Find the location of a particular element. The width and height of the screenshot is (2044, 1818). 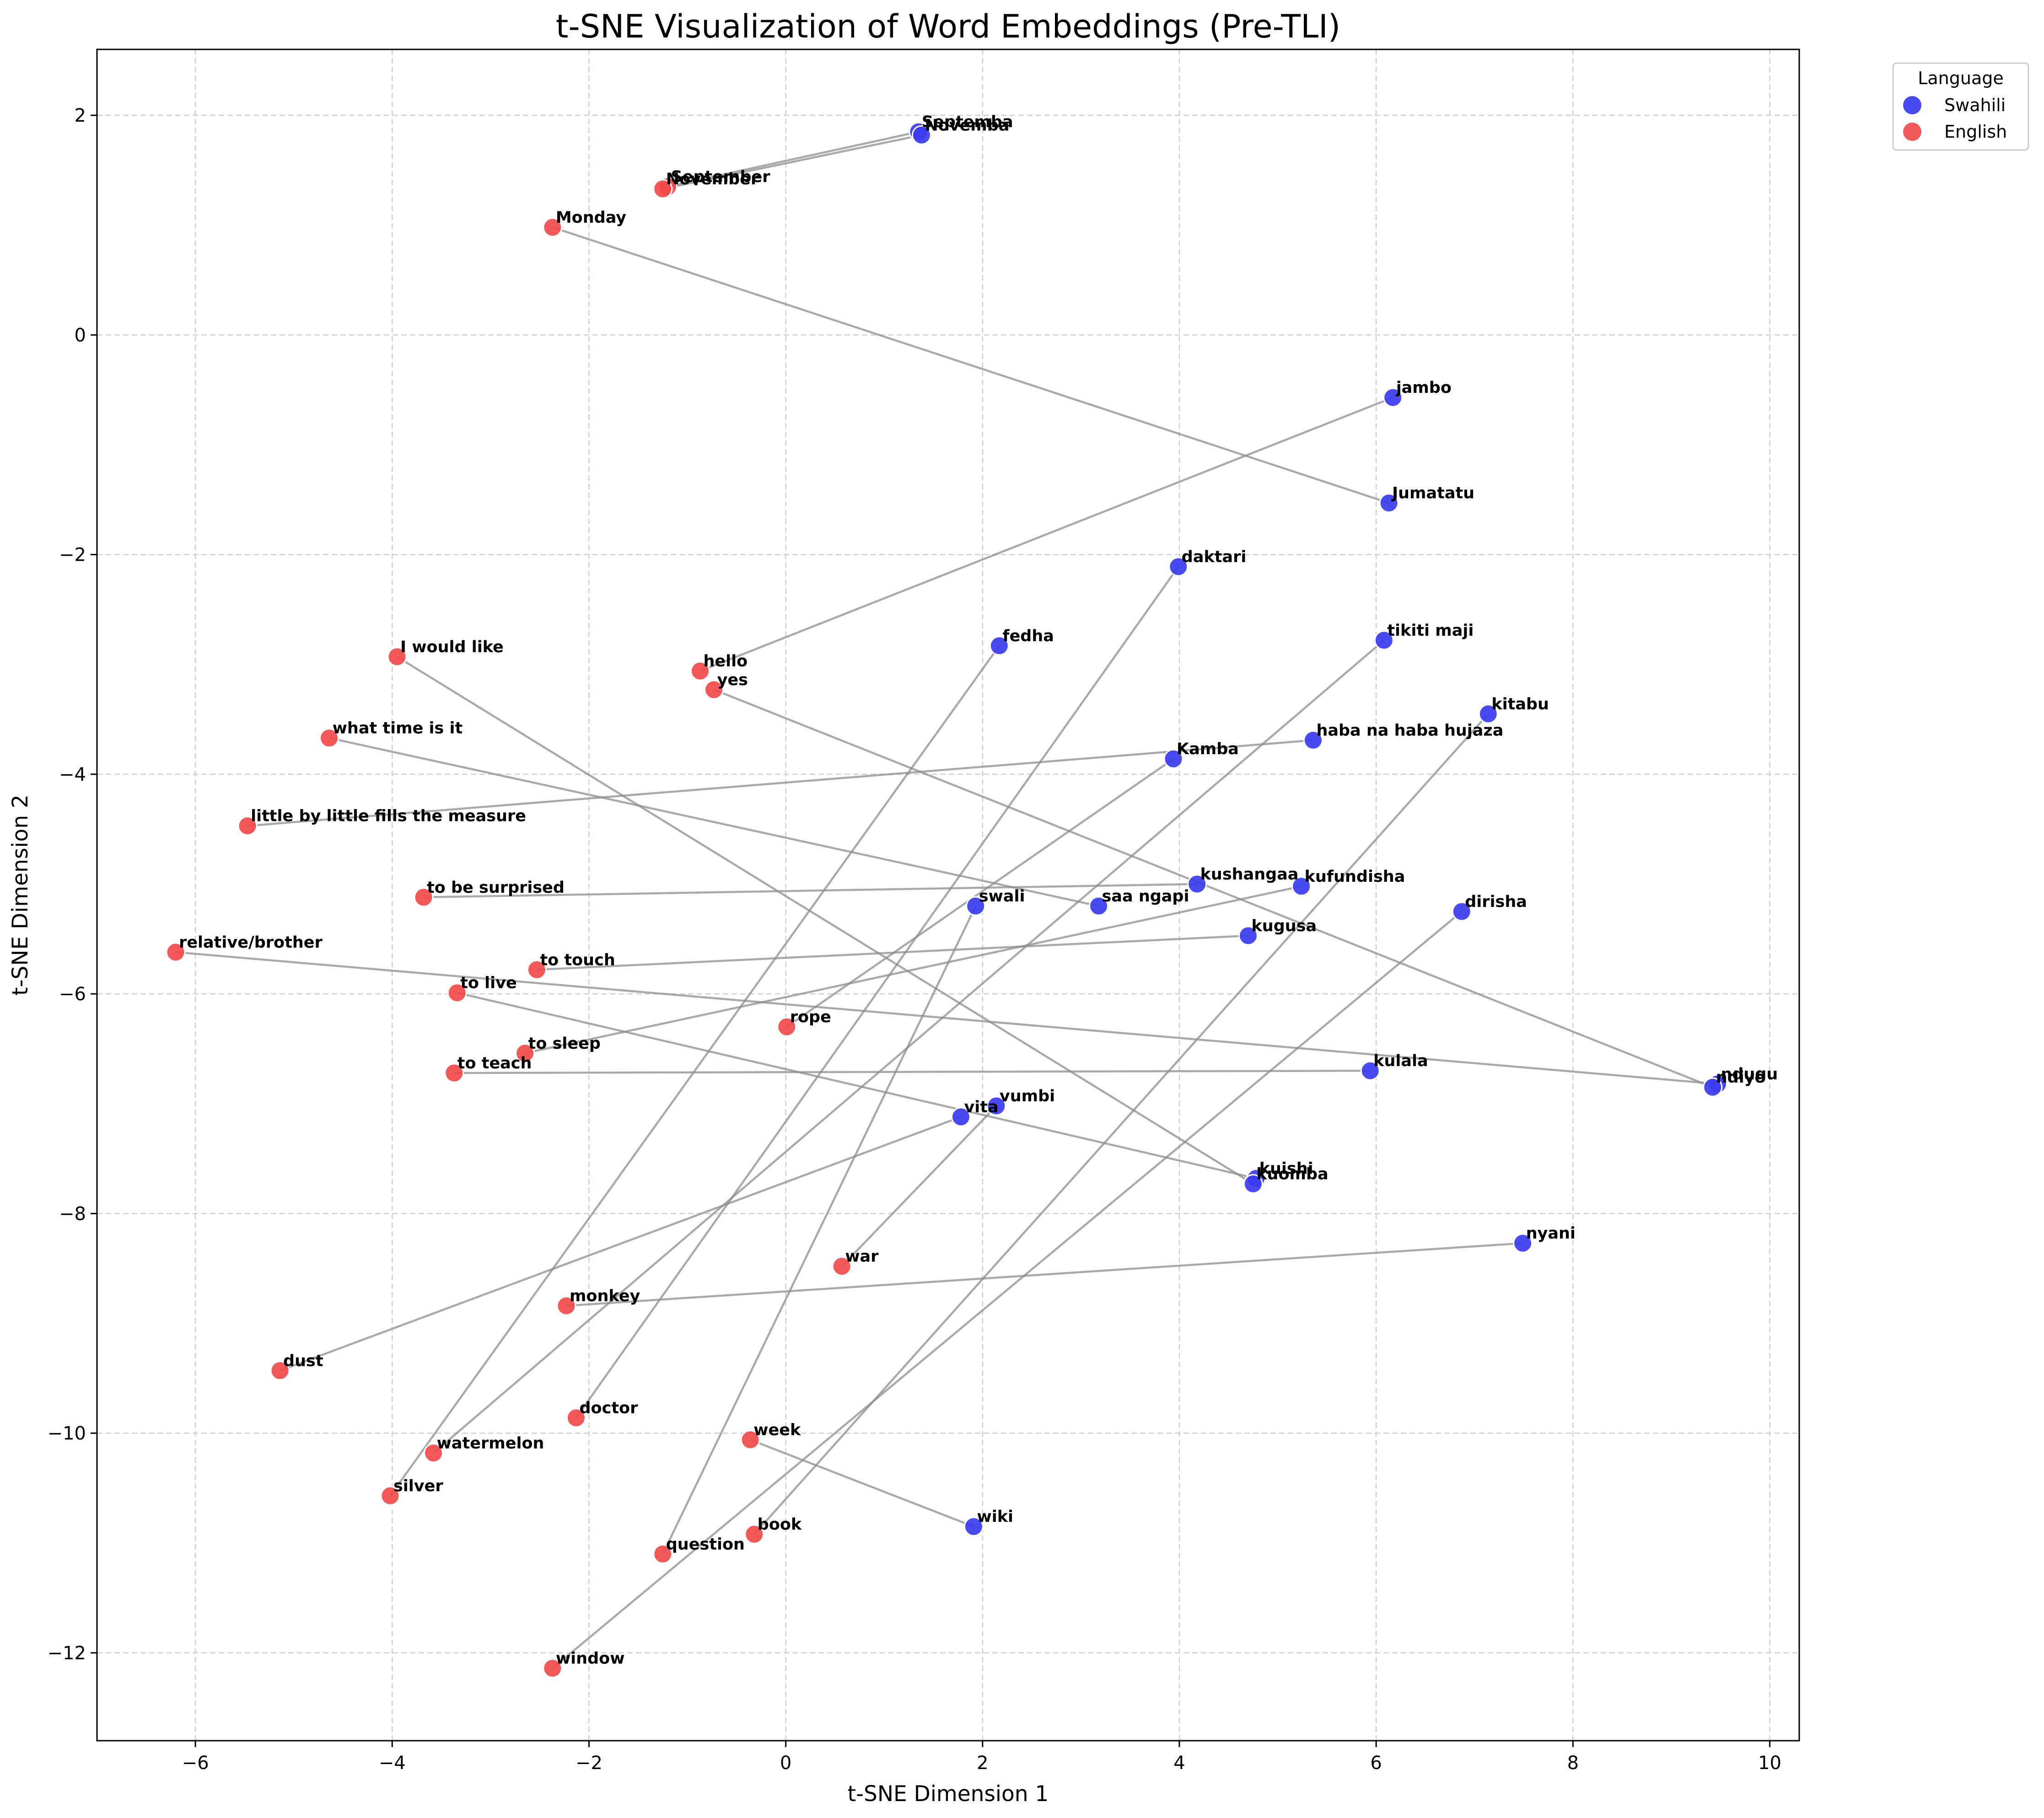

legend: Language Swahili English is located at coordinates (1961, 106).